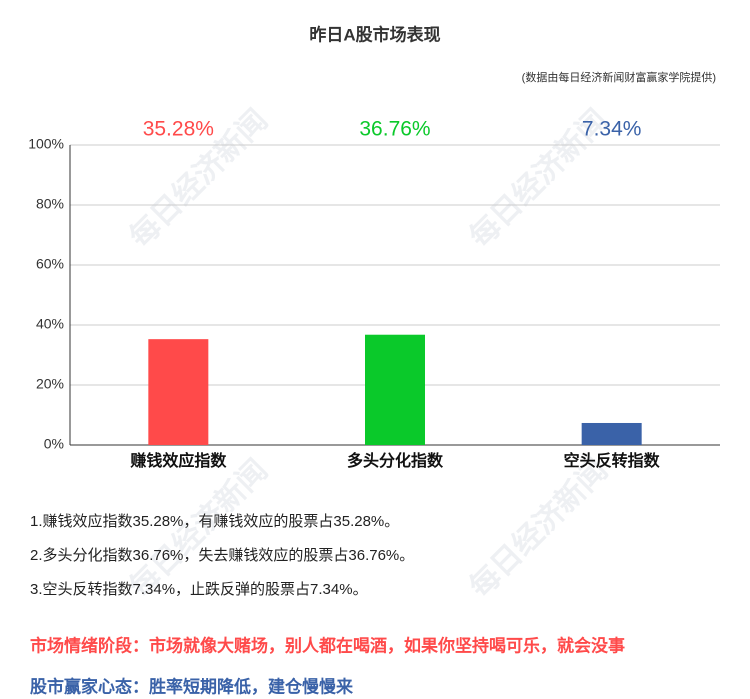  What do you see at coordinates (178, 129) in the screenshot?
I see `value-label: 35.28%` at bounding box center [178, 129].